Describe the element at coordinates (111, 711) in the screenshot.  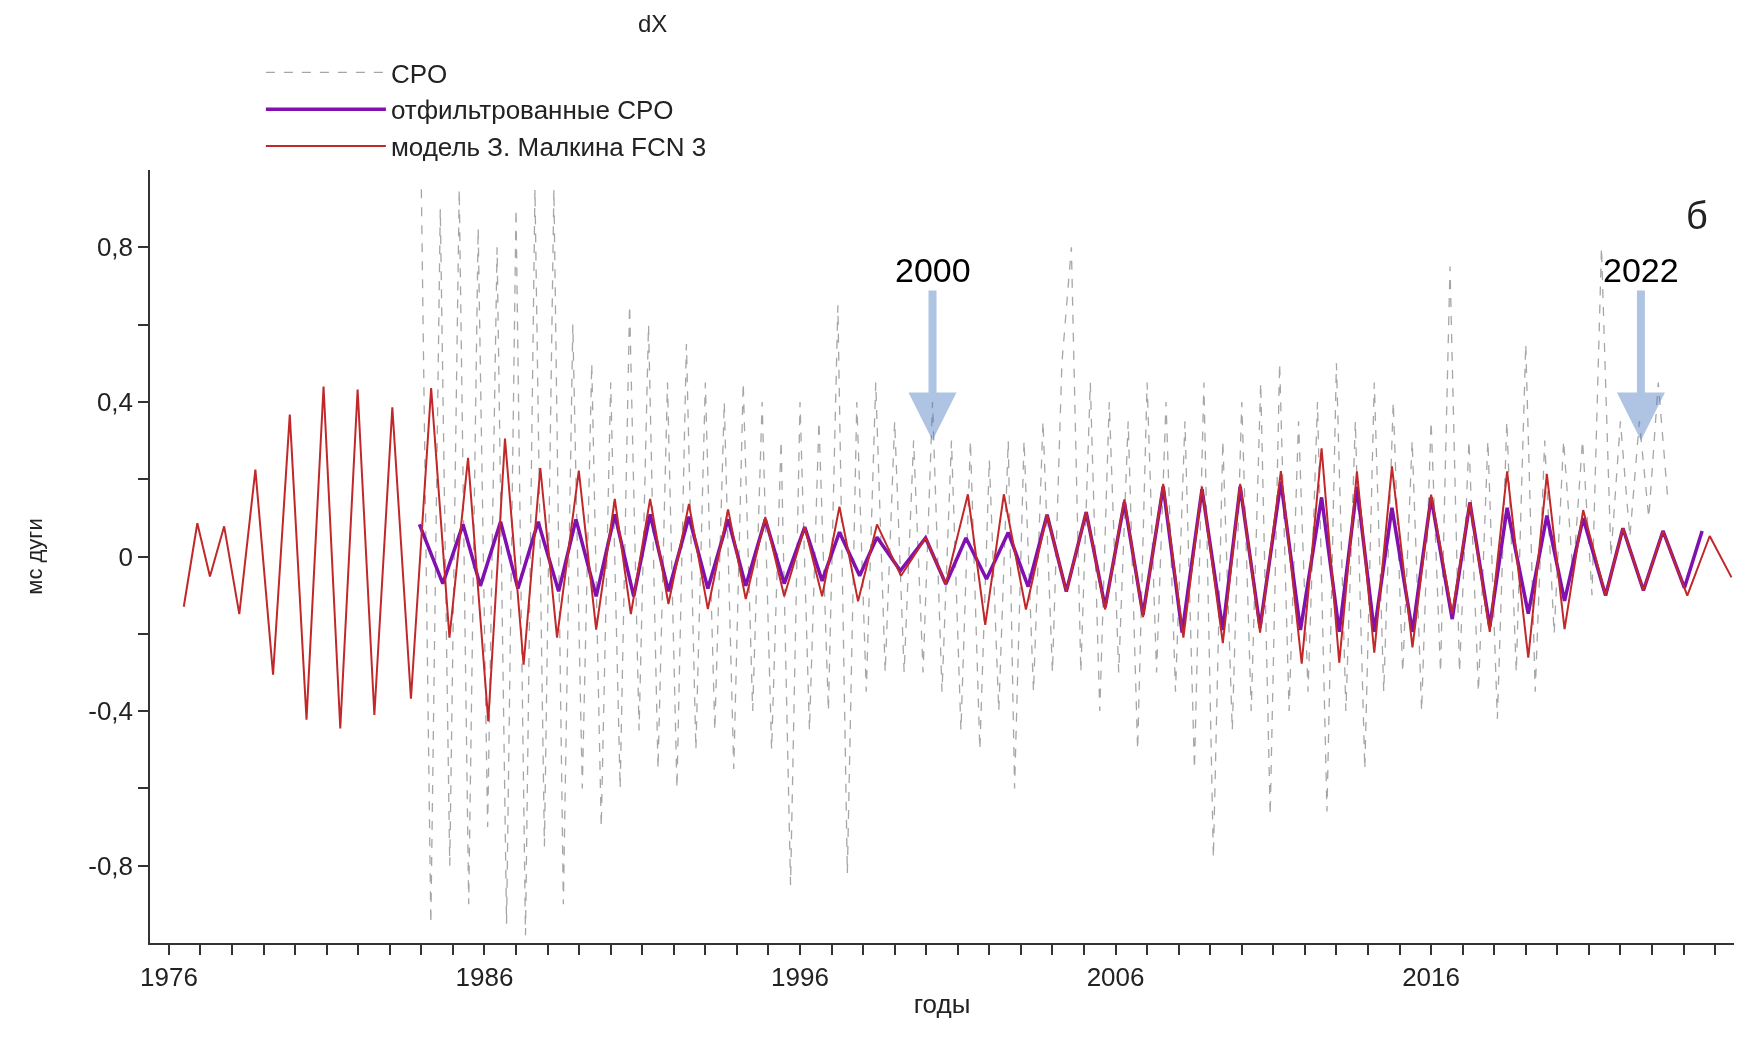
I see `y-tick-label: -0,4` at that location.